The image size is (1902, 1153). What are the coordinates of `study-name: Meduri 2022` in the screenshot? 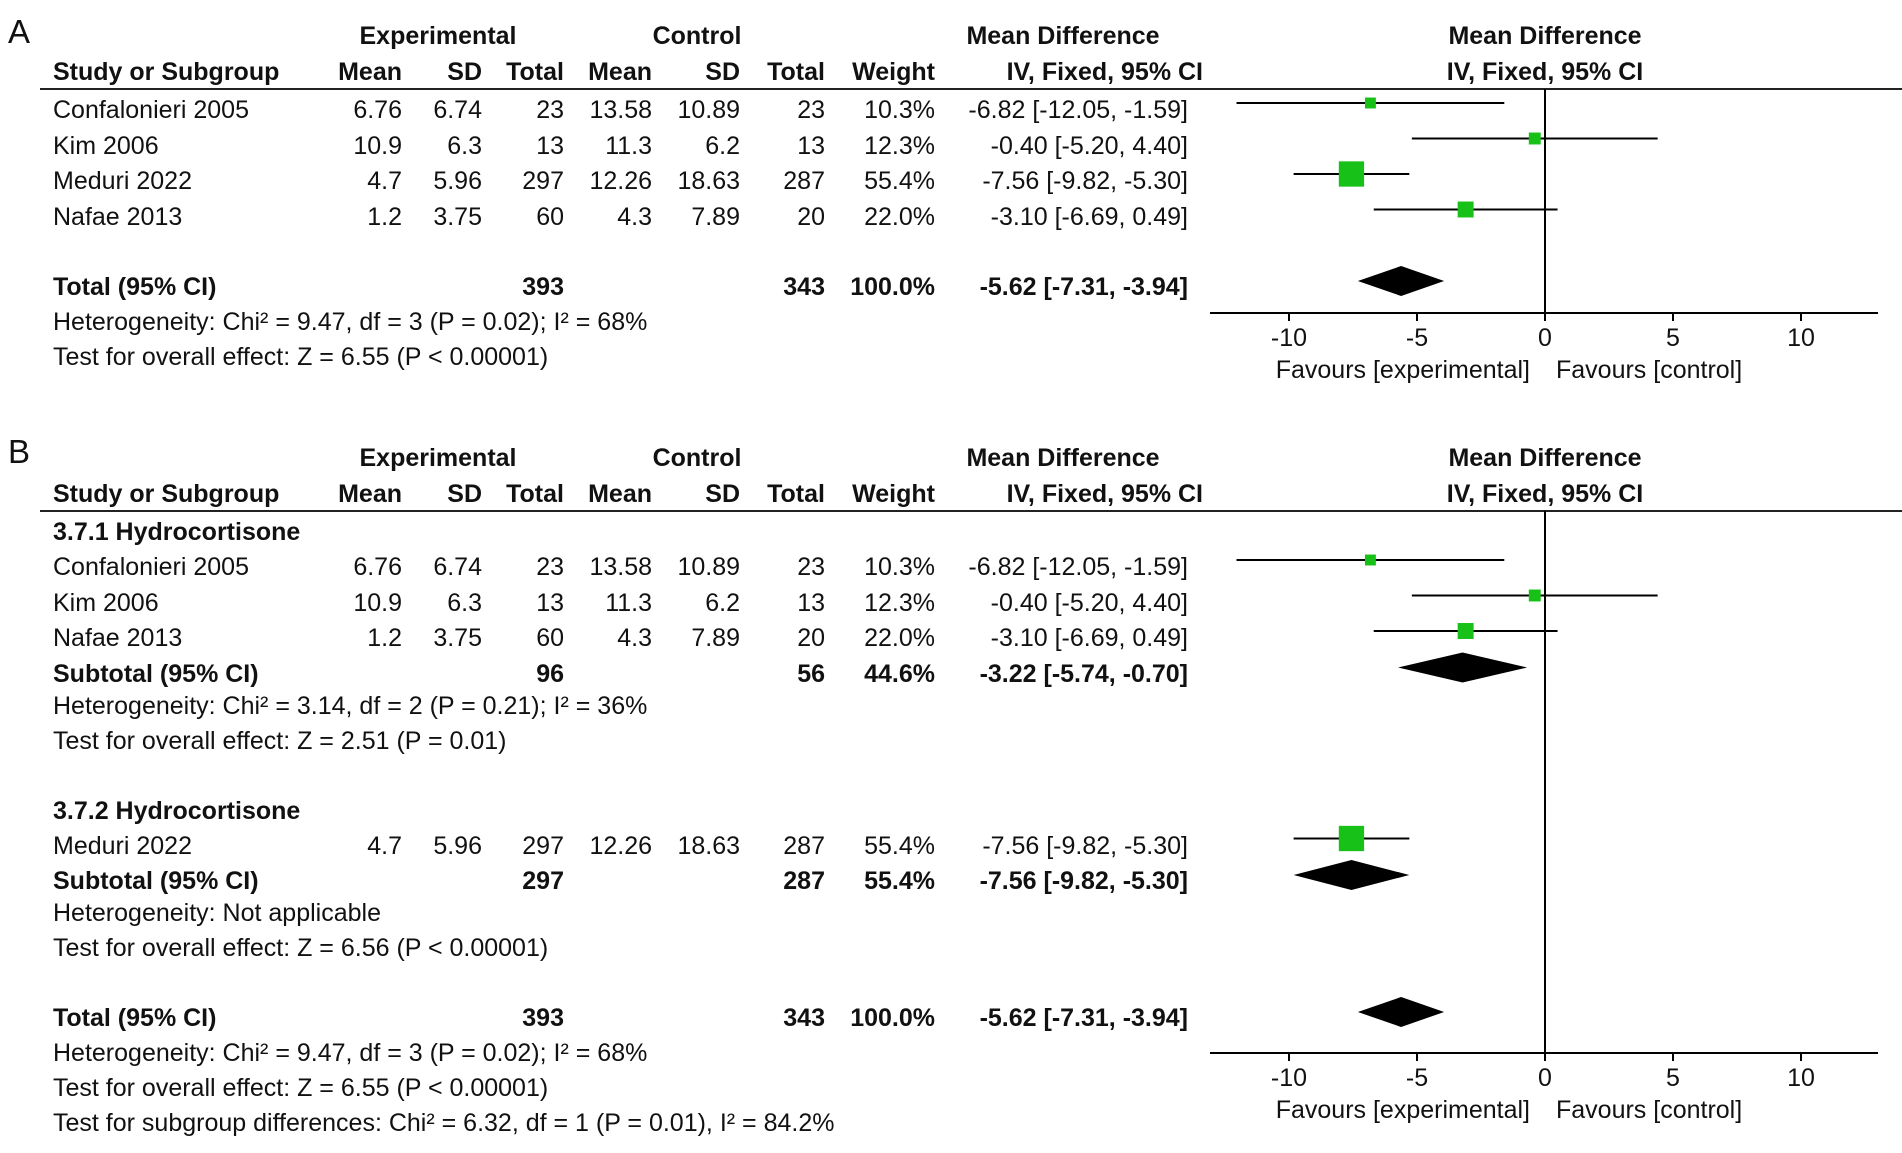 It's located at (122, 845).